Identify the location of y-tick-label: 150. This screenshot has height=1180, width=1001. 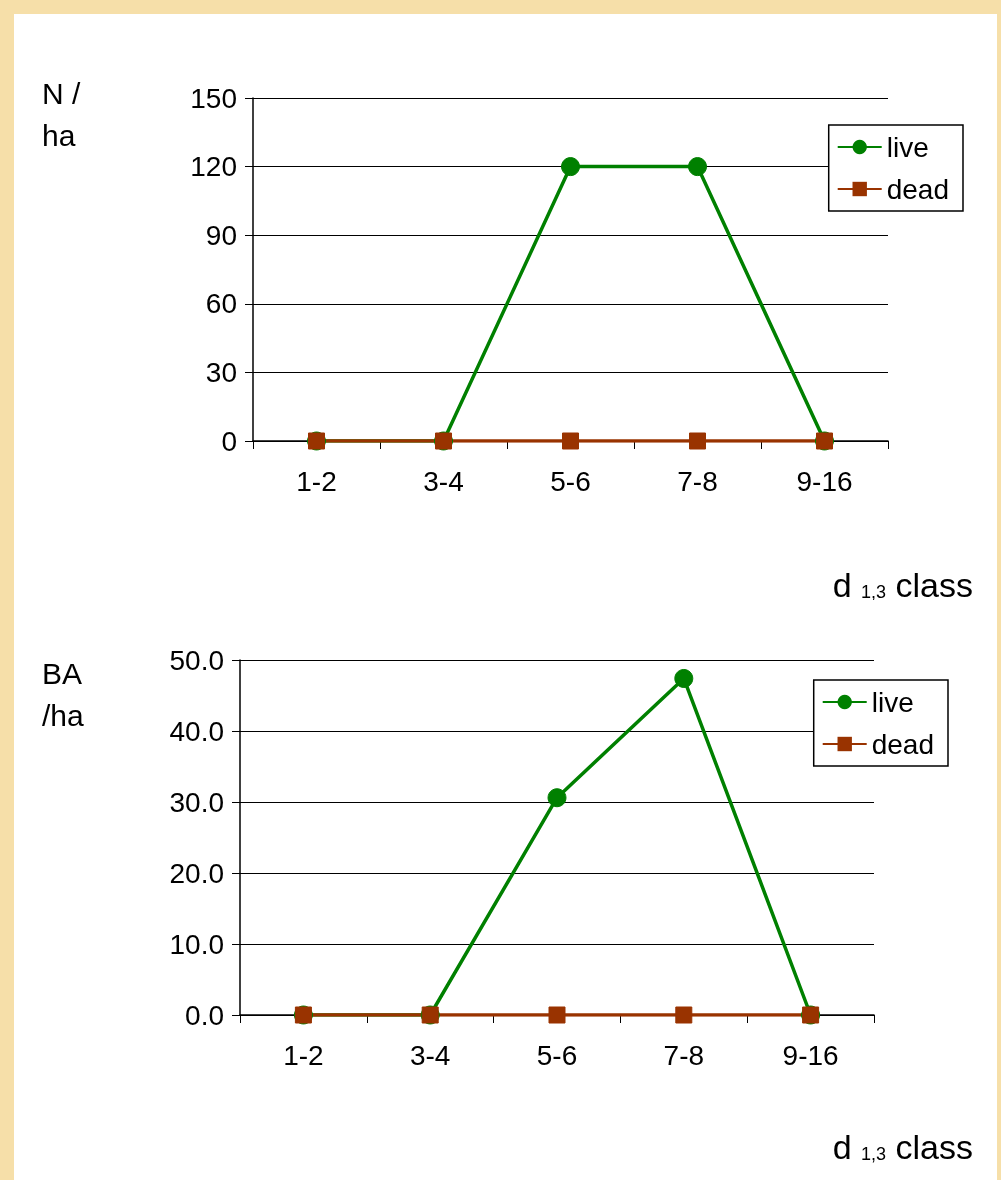
(213, 98).